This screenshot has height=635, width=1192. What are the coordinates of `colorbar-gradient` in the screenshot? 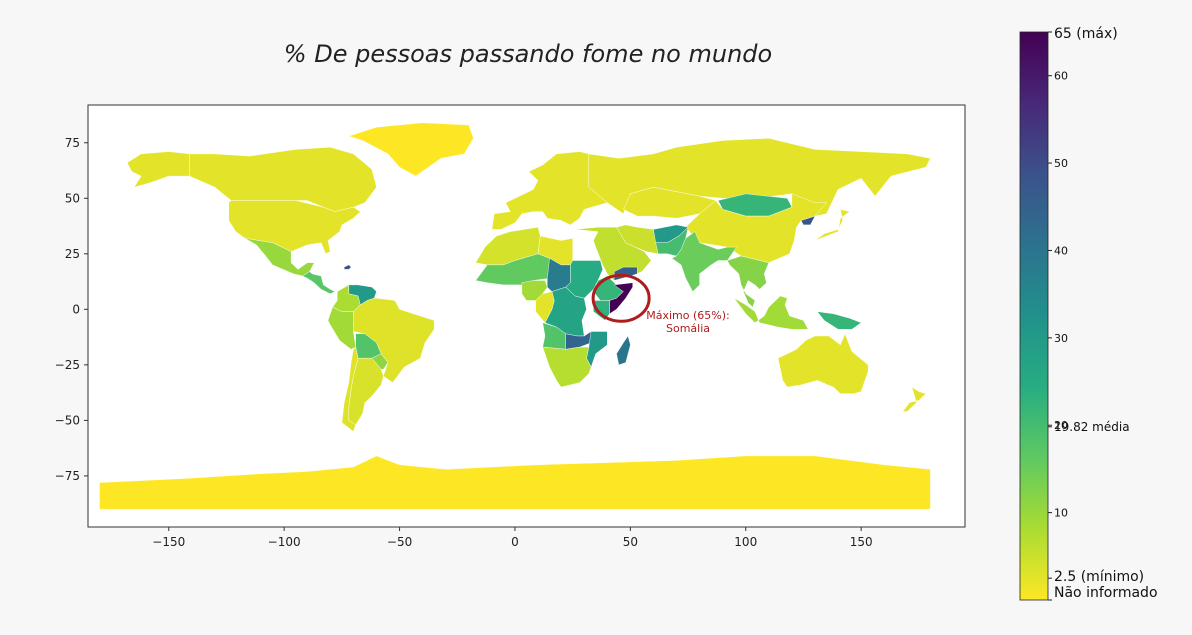 It's located at (1034, 316).